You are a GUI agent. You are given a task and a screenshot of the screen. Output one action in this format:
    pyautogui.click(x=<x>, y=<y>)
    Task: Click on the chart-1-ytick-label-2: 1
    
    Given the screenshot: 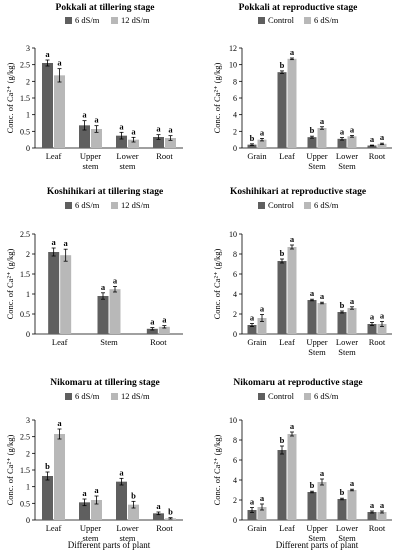 What is the action you would take?
    pyautogui.click(x=28, y=115)
    